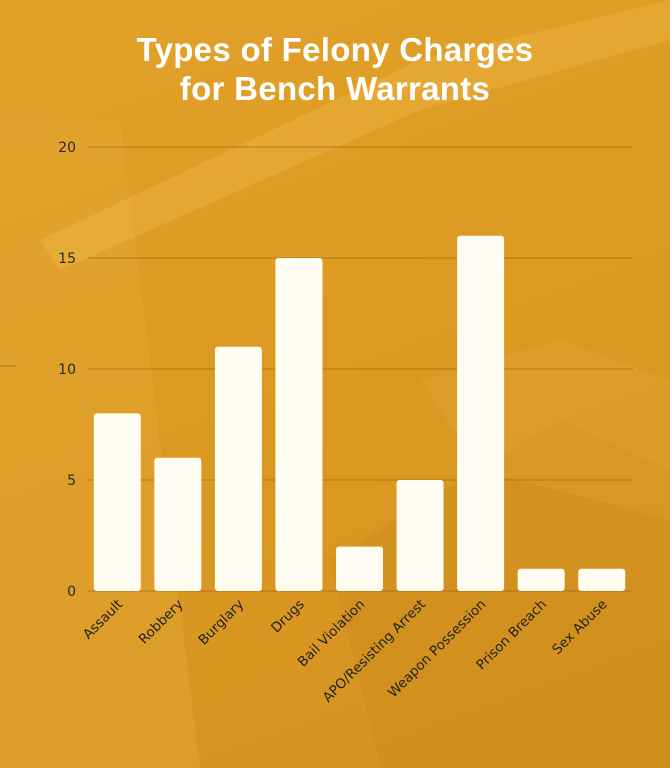  What do you see at coordinates (67, 370) in the screenshot?
I see `y-tick-label: 10` at bounding box center [67, 370].